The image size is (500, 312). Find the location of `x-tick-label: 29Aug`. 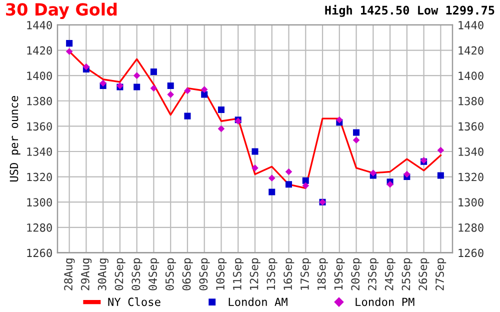

x-tick-label: 29Aug is located at coordinates (86, 274).